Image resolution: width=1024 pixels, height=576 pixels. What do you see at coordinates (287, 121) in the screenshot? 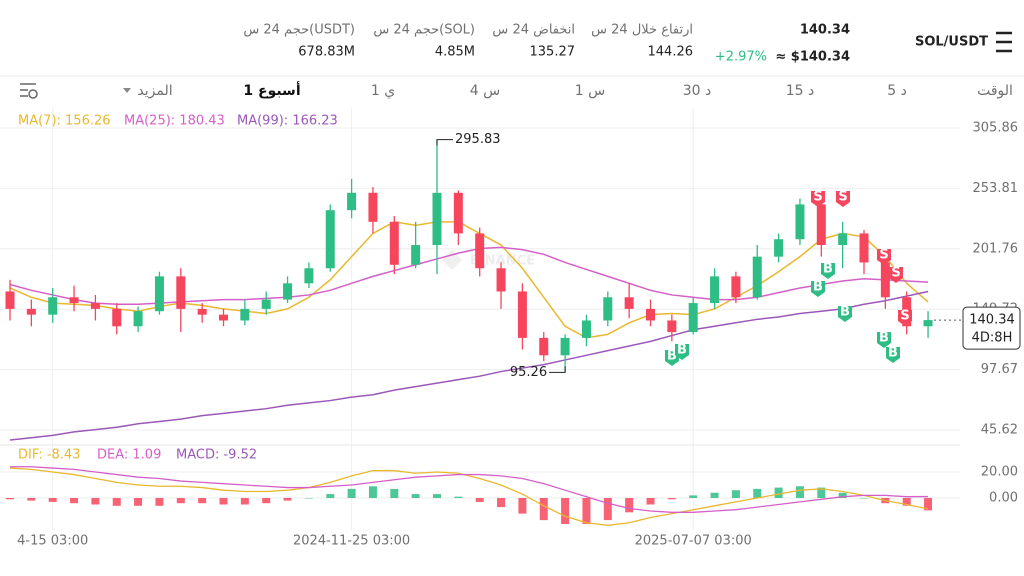
I see `ma-legend: MA(99): 166.23` at bounding box center [287, 121].